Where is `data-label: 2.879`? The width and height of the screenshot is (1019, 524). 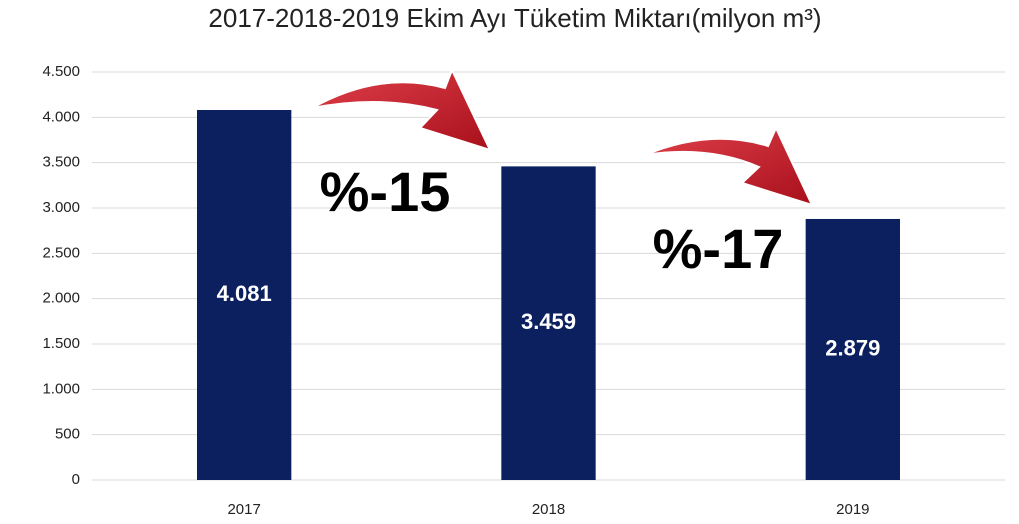 data-label: 2.879 is located at coordinates (852, 347).